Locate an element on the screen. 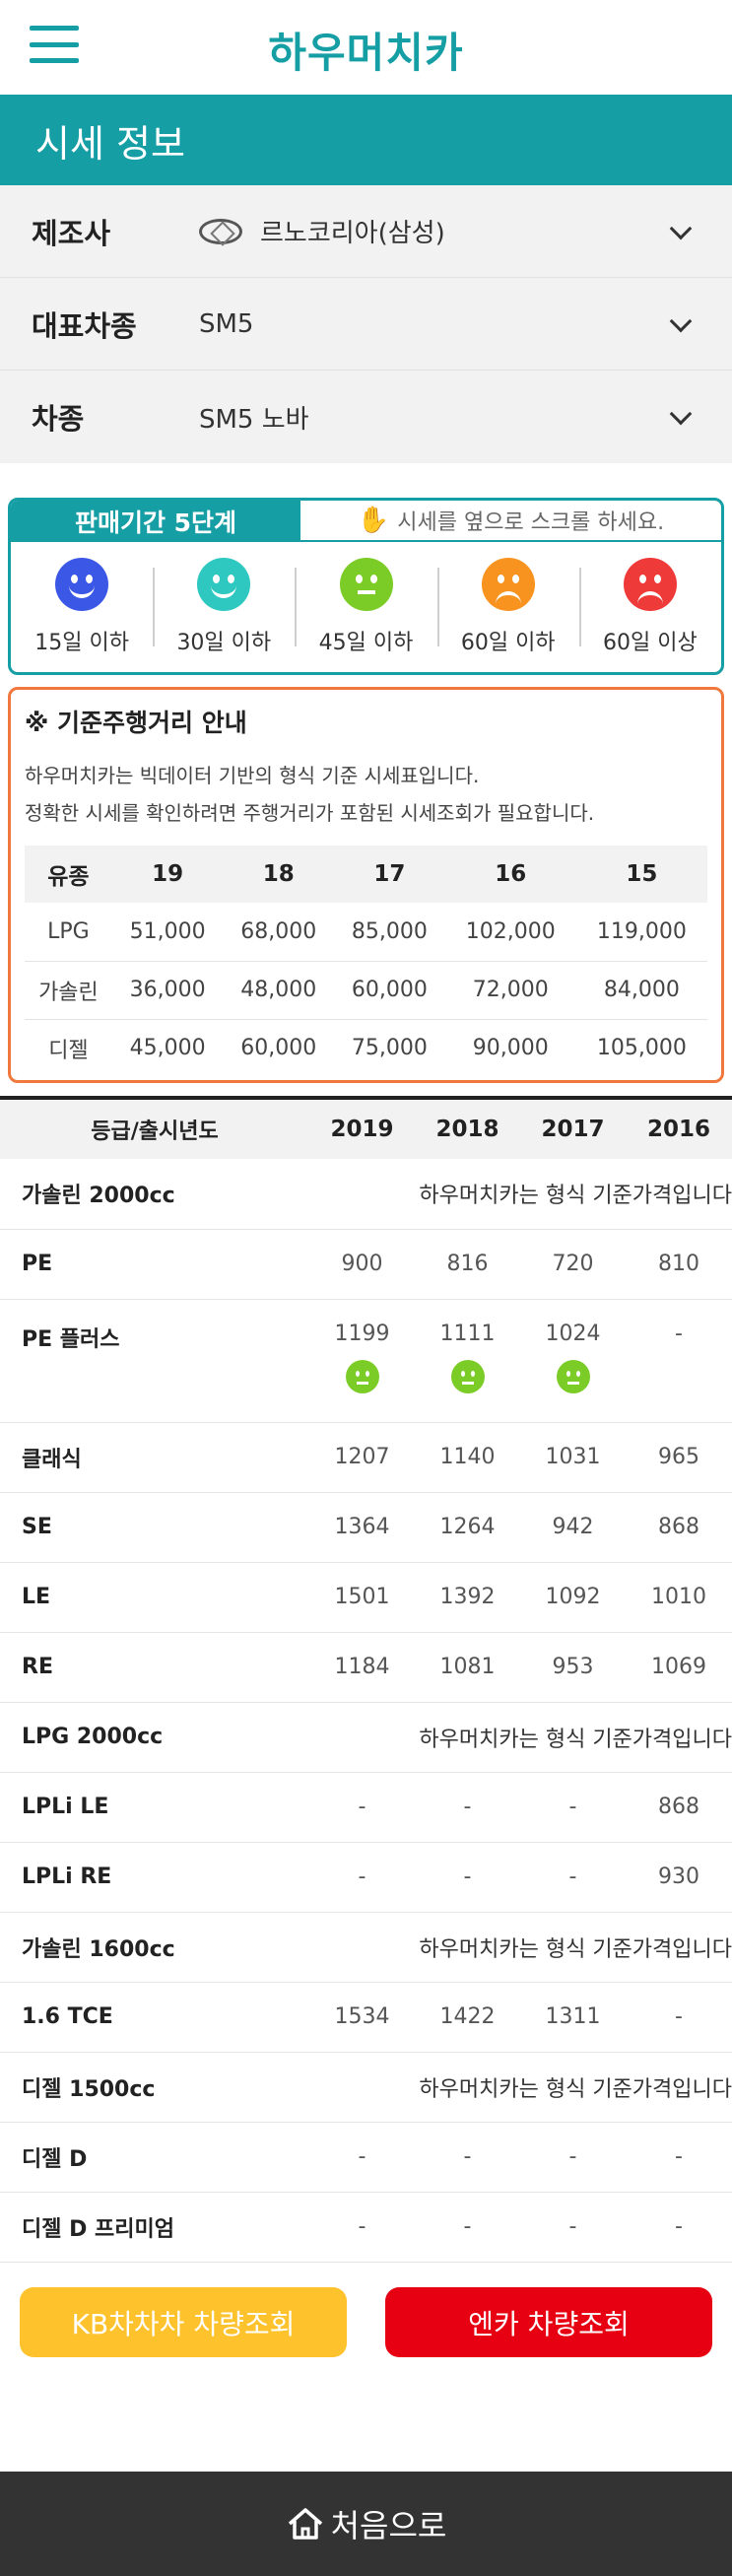  mileage-cell: 72,000 is located at coordinates (510, 990).